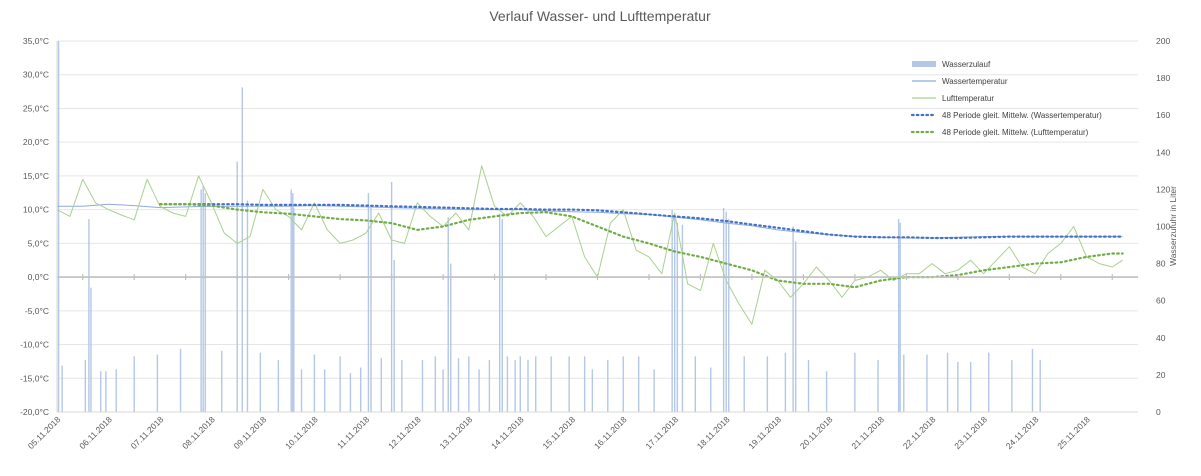 The width and height of the screenshot is (1201, 476). Describe the element at coordinates (36, 75) in the screenshot. I see `left-tick-label: 30,0°C` at that location.